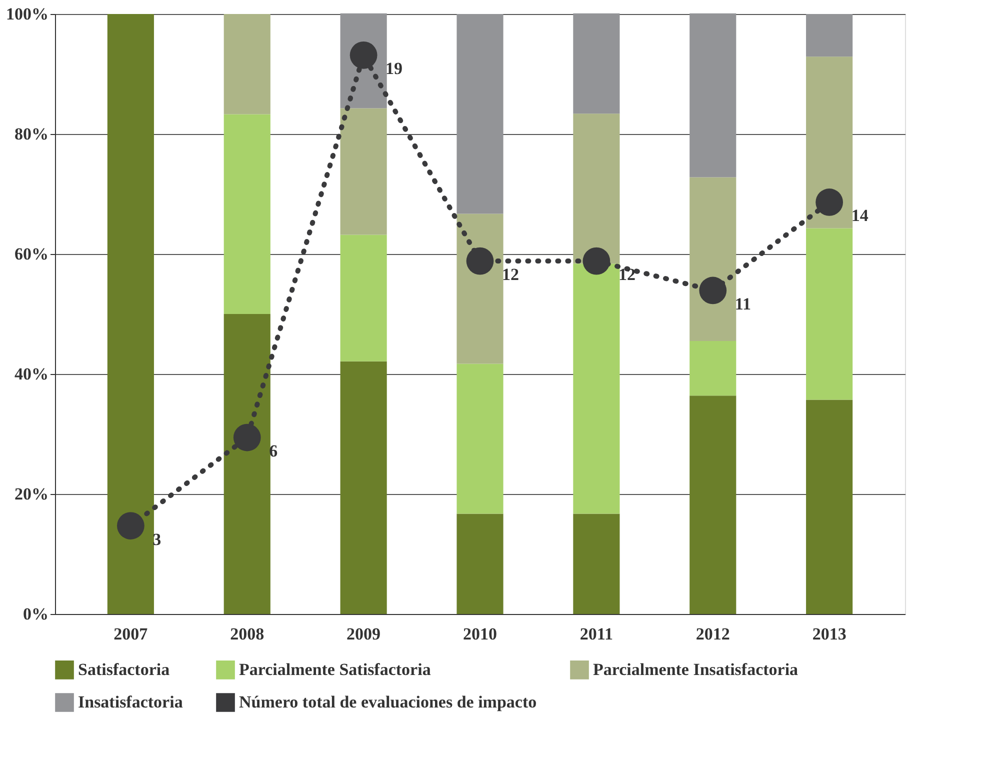  What do you see at coordinates (124, 669) in the screenshot?
I see `legend-label: Satisfactoria` at bounding box center [124, 669].